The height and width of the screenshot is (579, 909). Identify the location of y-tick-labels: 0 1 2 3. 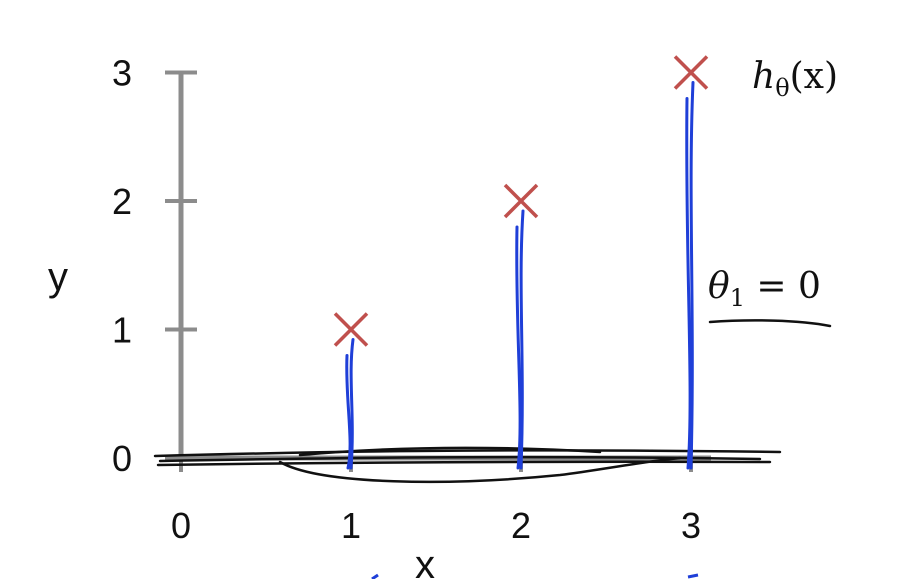
(122, 266).